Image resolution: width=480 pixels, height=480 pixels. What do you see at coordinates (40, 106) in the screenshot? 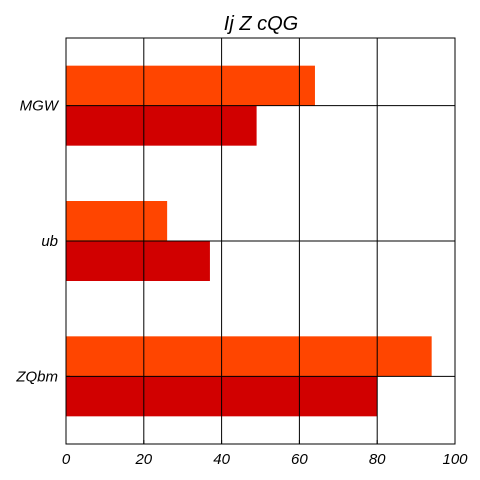
I see `y-tick-label: MGW` at bounding box center [40, 106].